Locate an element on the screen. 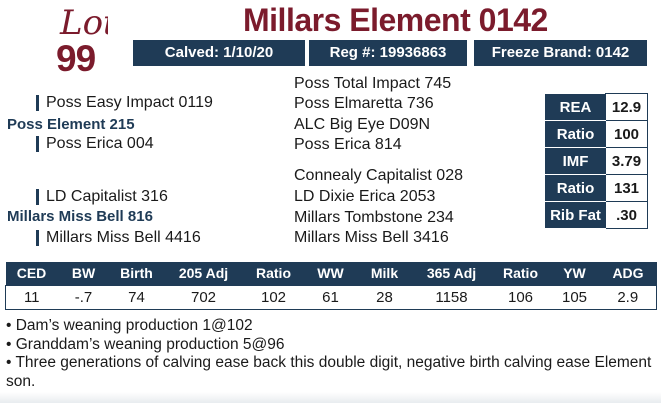 Image resolution: width=661 pixels, height=403 pixels. carcass-value: 3.79 is located at coordinates (626, 161).